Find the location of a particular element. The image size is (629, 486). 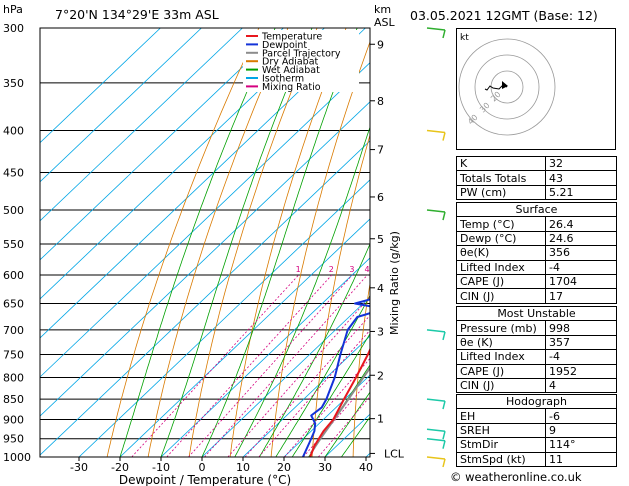

hodo-unit-label: kt is located at coordinates (464, 38).